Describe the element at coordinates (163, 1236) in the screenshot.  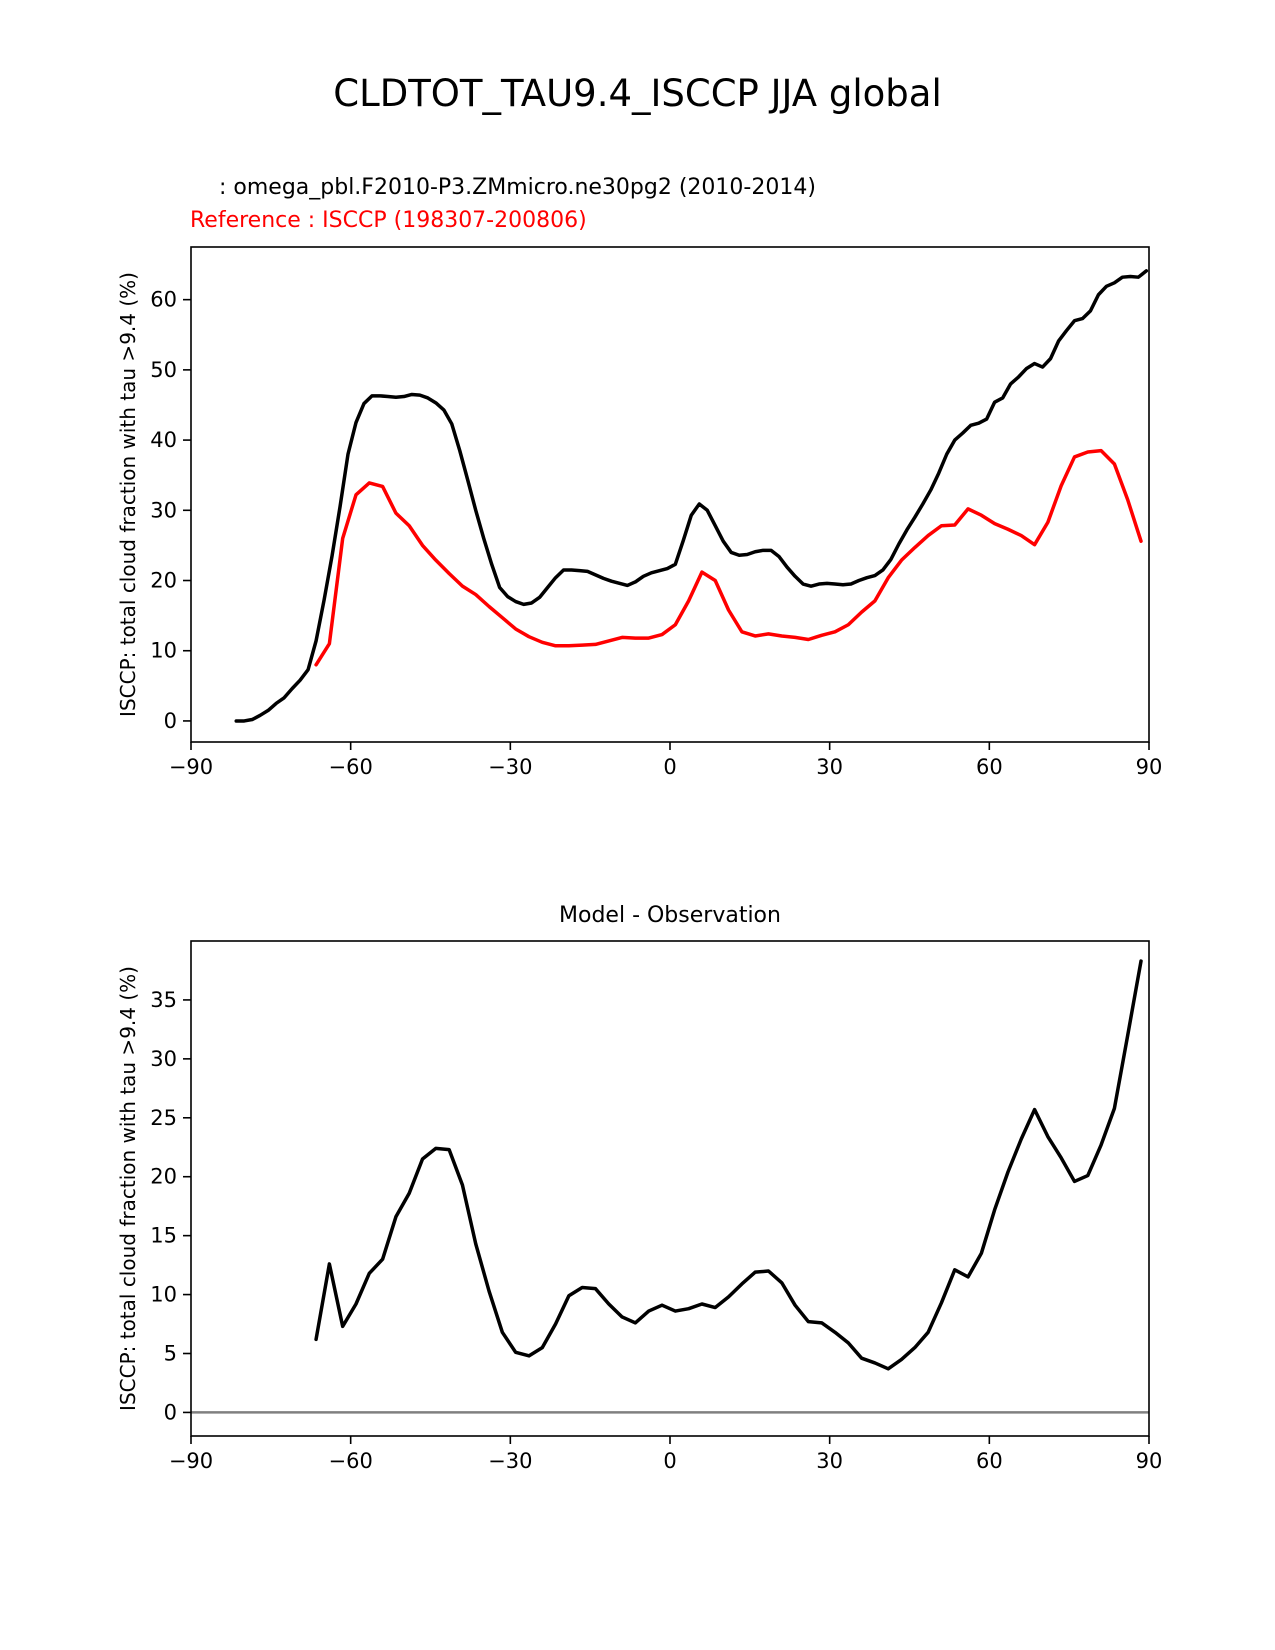
I see `diff-y-tick-label: 15` at that location.